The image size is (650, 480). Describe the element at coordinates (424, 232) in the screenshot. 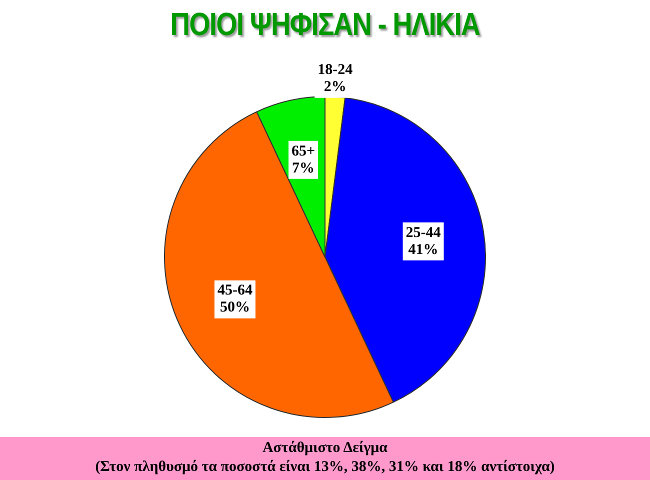

I see `slice-label: 25-44` at that location.